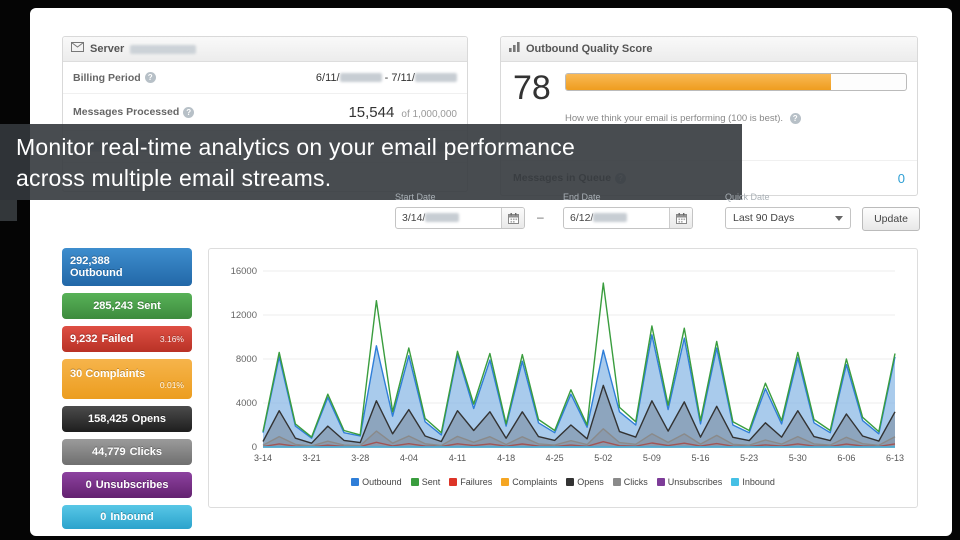 Image resolution: width=960 pixels, height=540 pixels. Describe the element at coordinates (386, 78) in the screenshot. I see `billing-period-value: 6/11/ - 7/11/` at that location.